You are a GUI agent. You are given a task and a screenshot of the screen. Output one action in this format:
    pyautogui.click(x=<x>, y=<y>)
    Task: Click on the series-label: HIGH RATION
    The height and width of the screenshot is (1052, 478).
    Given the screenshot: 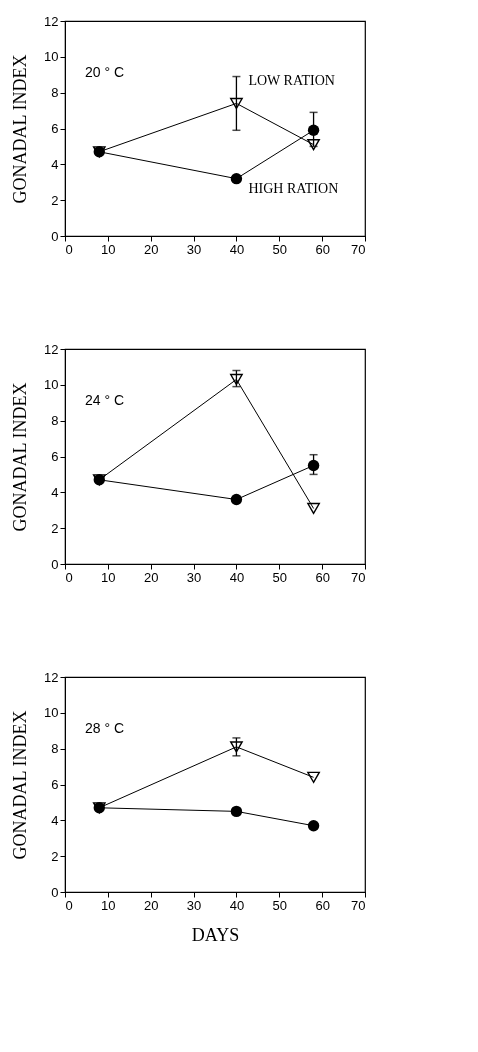 What is the action you would take?
    pyautogui.click(x=293, y=188)
    